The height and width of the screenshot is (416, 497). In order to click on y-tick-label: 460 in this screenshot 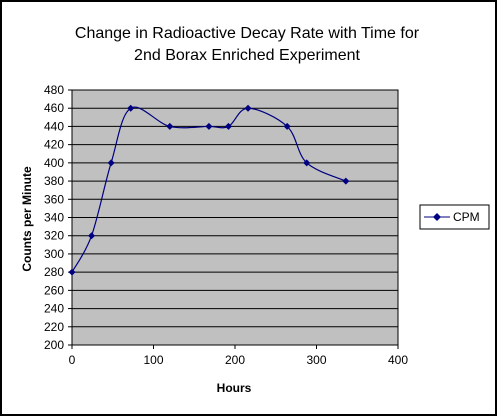, I will do `click(54, 108)`.